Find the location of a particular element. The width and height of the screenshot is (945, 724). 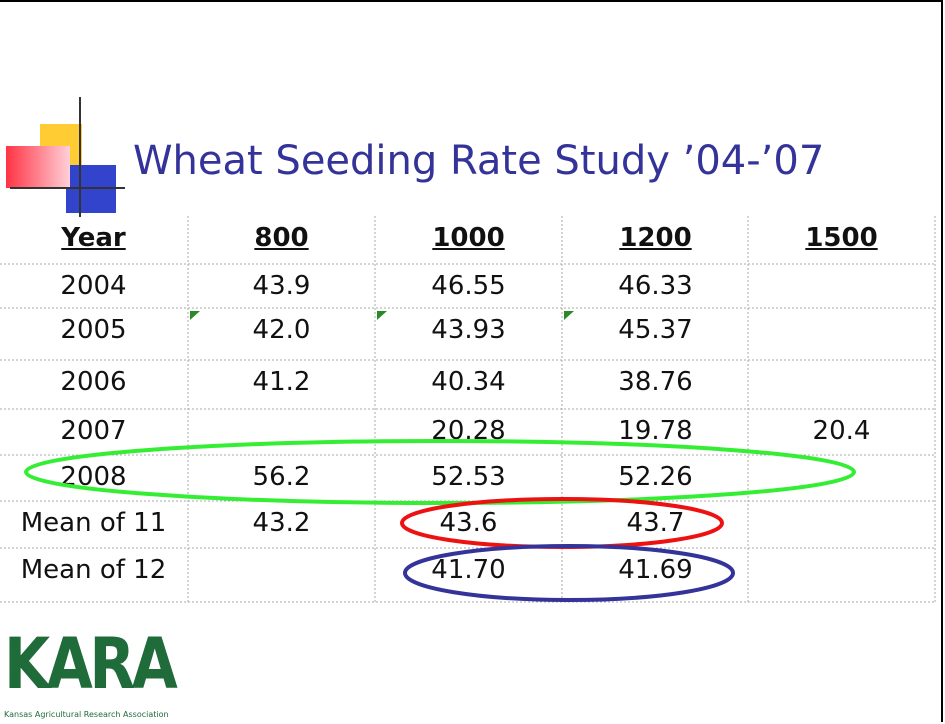

table-cell: 41.69 is located at coordinates (655, 570).